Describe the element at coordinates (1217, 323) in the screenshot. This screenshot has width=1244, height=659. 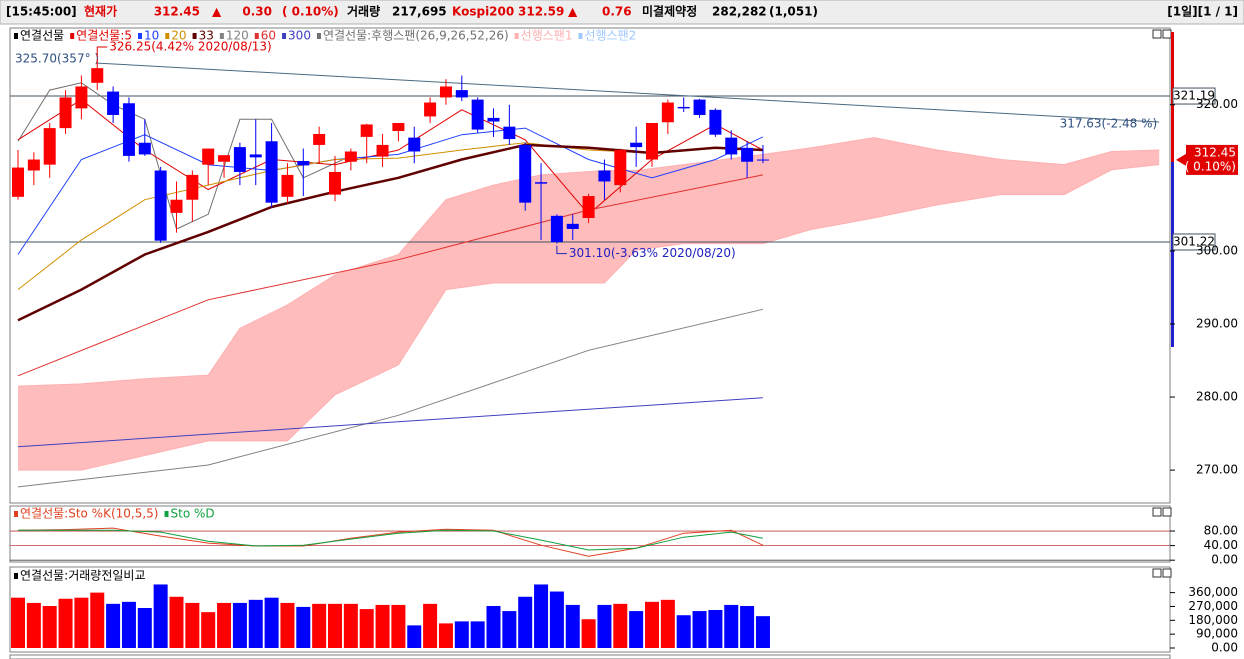
I see `y-tick-label: 290.00` at that location.